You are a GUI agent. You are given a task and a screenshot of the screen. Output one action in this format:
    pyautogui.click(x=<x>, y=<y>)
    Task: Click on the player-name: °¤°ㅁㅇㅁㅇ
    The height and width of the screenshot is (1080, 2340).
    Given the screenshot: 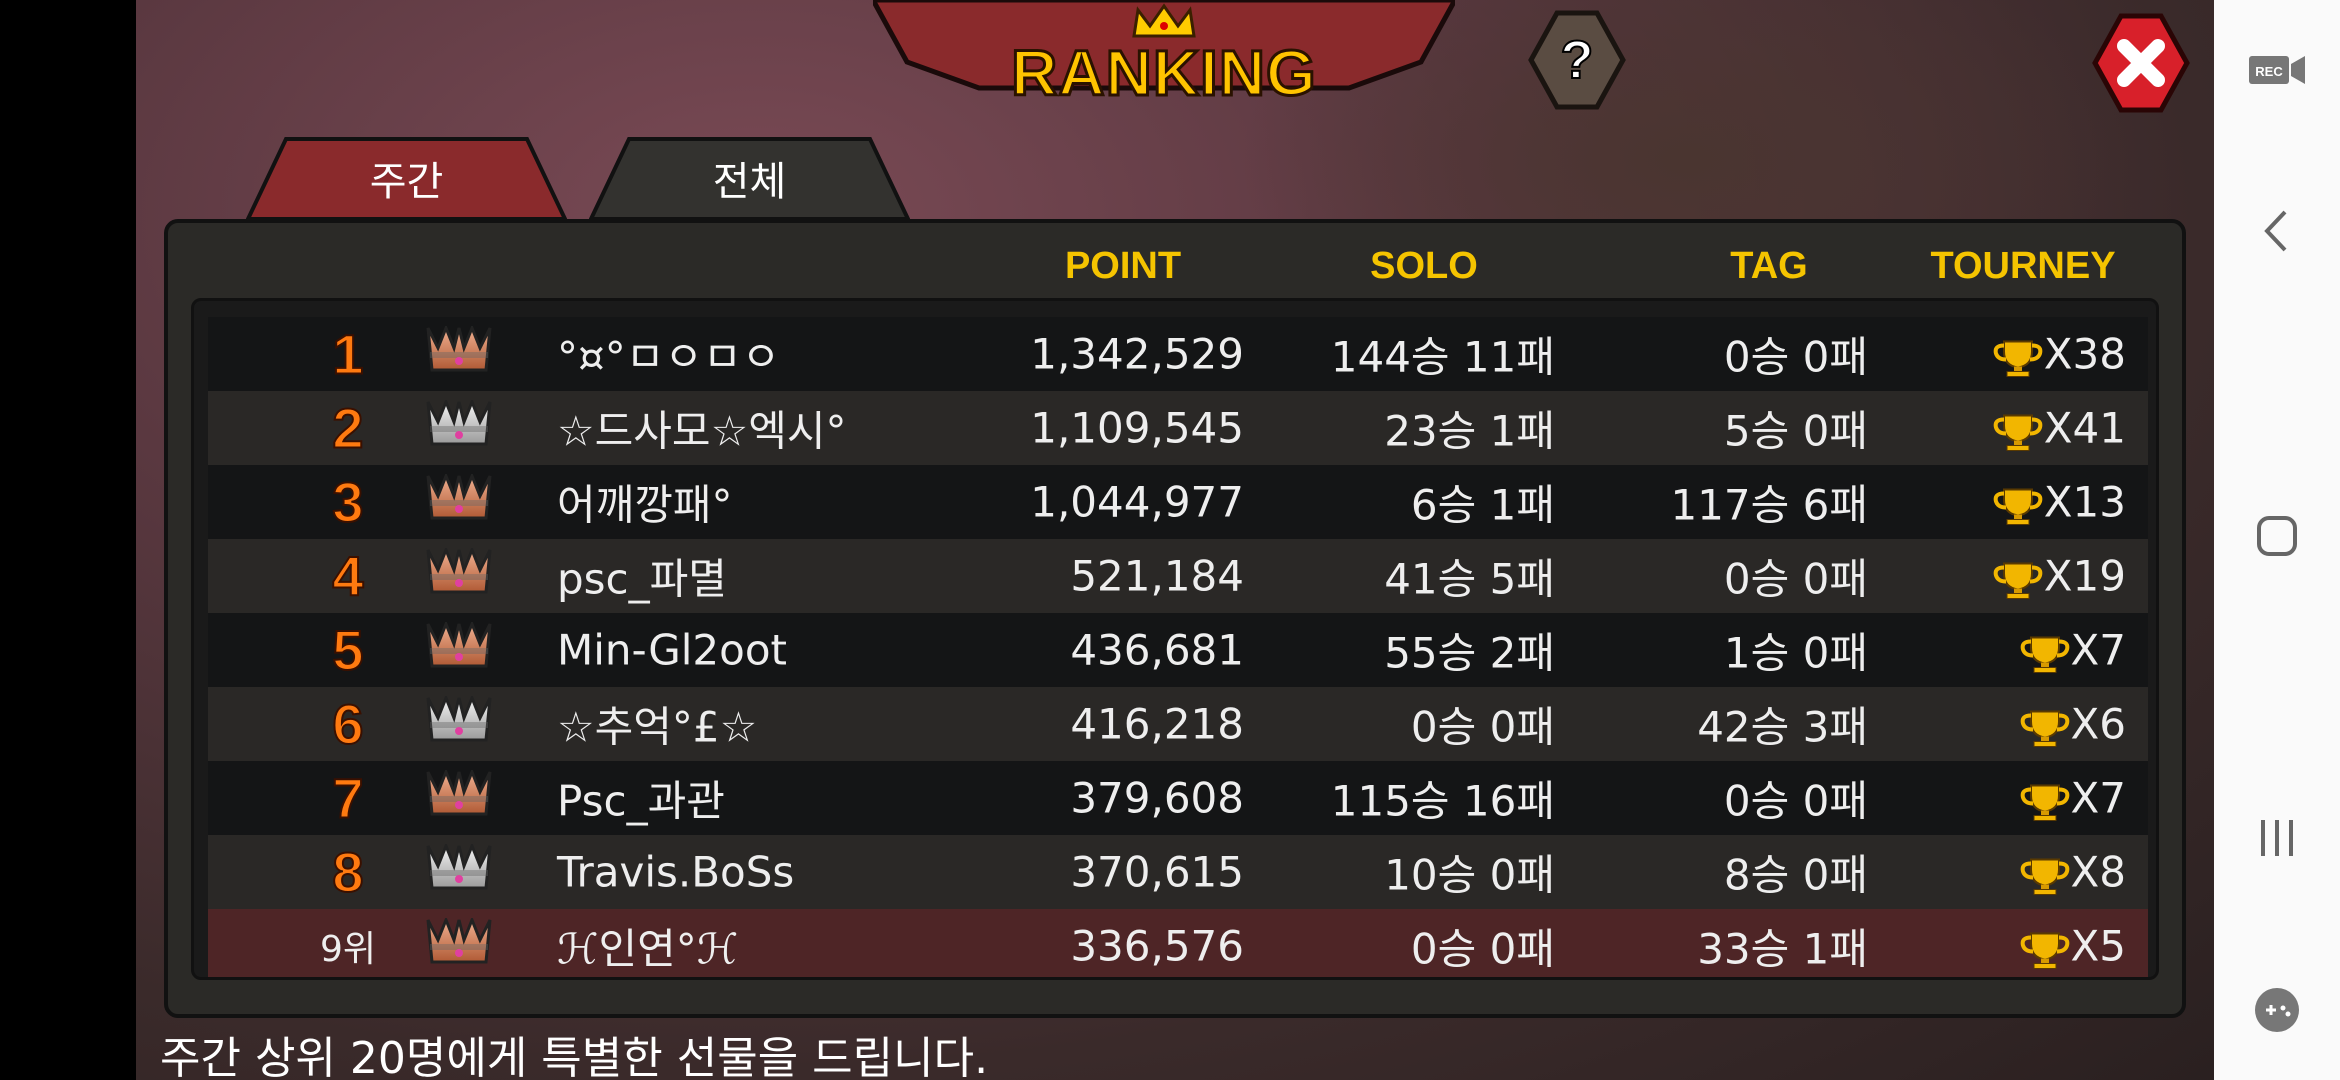 What is the action you would take?
    pyautogui.click(x=669, y=357)
    